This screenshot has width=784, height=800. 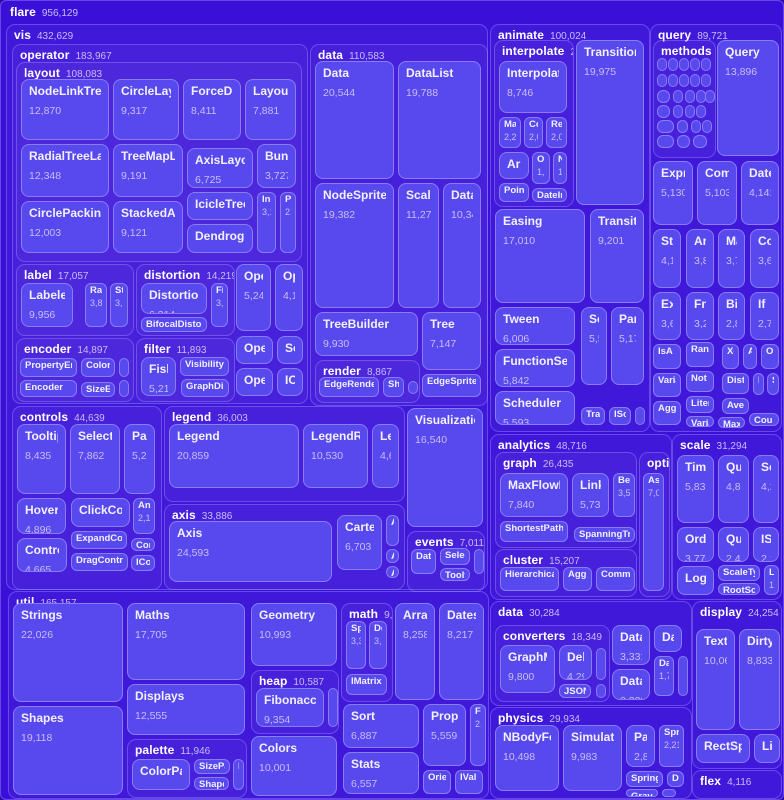 I want to click on cell-panzo: PanZo 5,222, so click(x=139, y=459).